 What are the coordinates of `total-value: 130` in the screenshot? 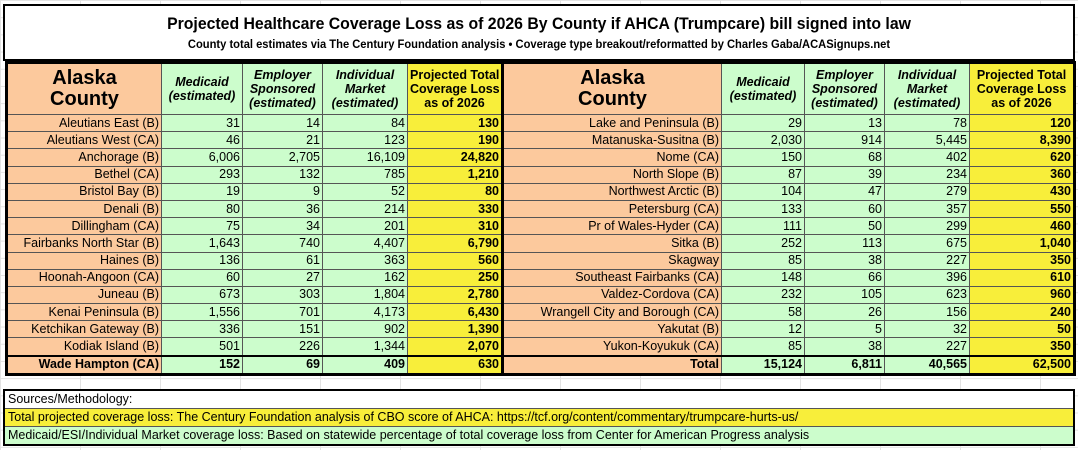 It's located at (455, 123).